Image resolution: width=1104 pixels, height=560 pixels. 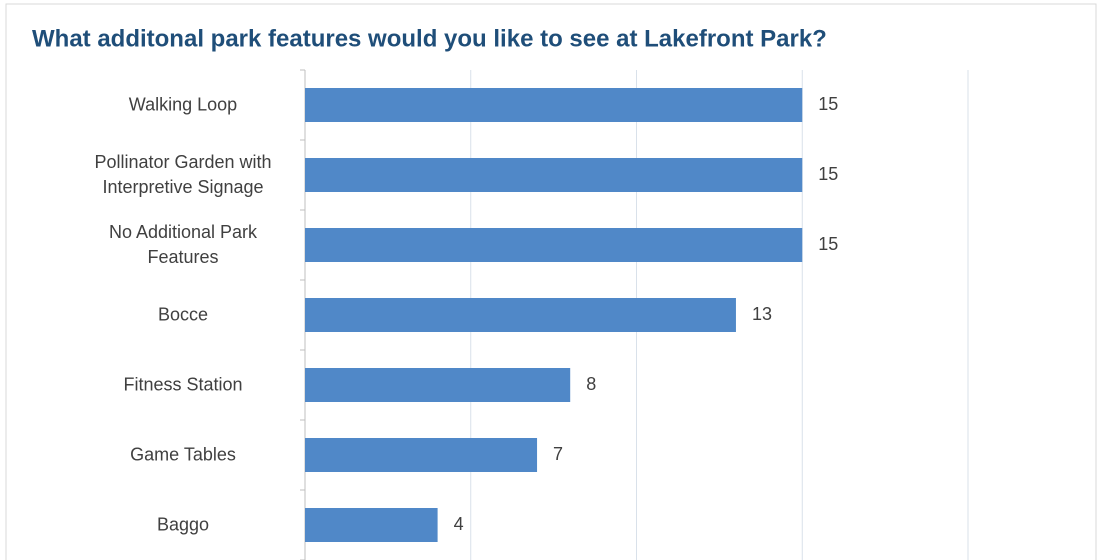 I want to click on y-tick-label: Bocce, so click(x=183, y=314).